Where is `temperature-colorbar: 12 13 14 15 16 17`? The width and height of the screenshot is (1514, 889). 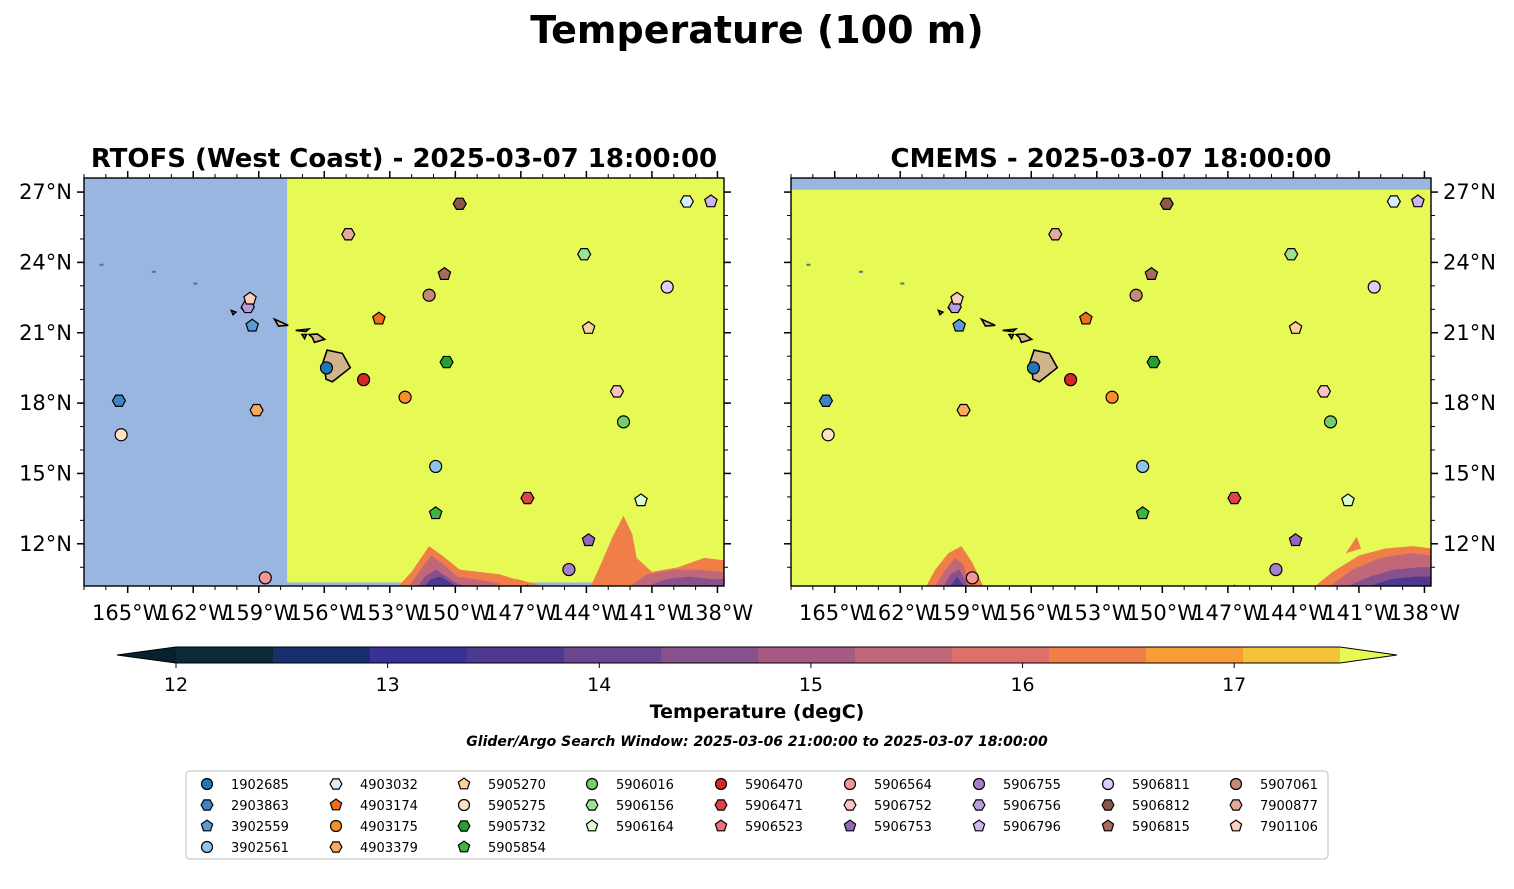
temperature-colorbar: 12 13 14 15 16 17 is located at coordinates (757, 671).